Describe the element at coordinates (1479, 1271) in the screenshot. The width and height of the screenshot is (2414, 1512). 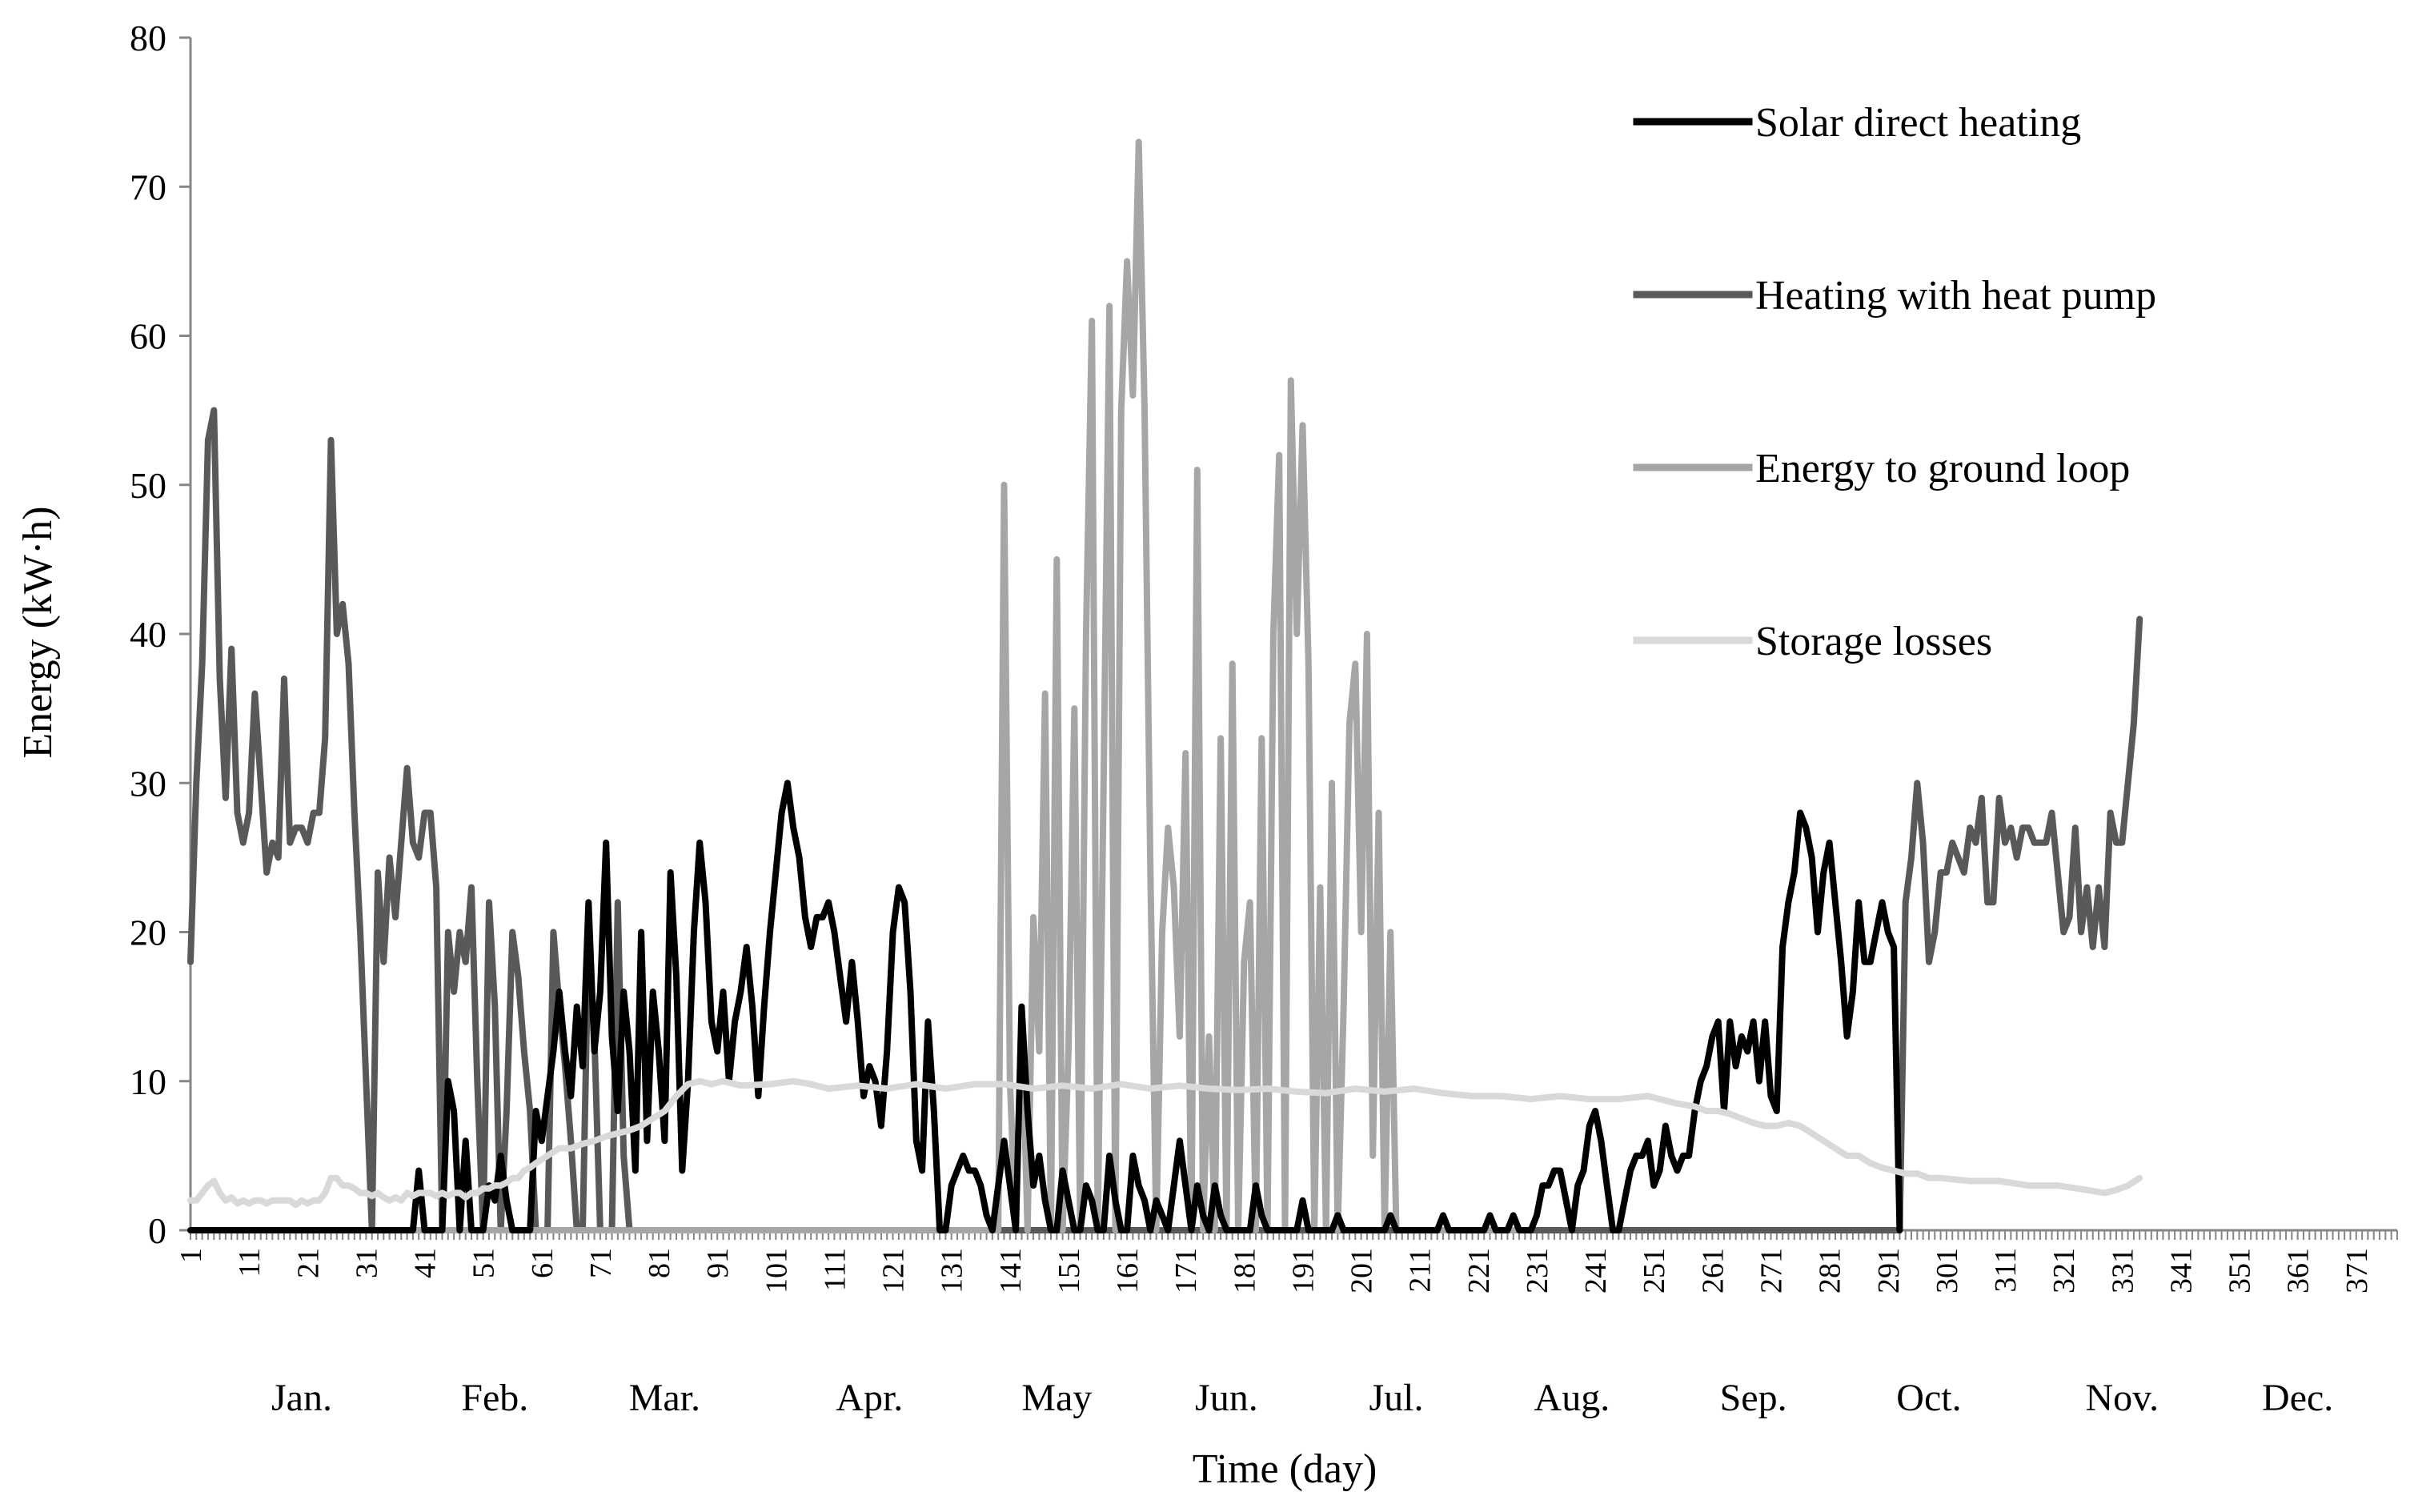
I see `x-tick-label: 221` at that location.